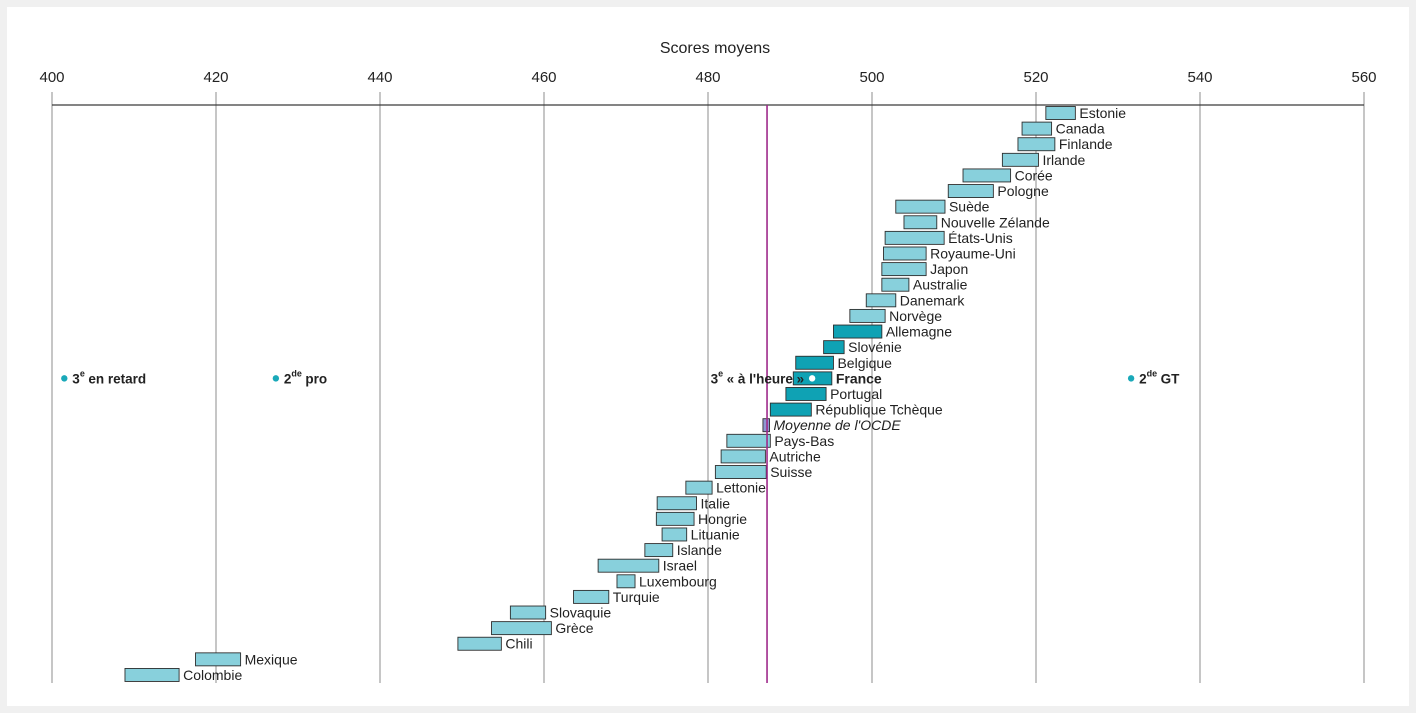  What do you see at coordinates (879, 410) in the screenshot?
I see `bar-label-republique-tcheque: République Tchèque` at bounding box center [879, 410].